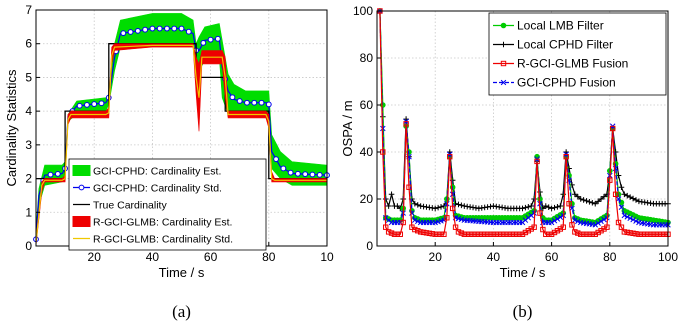  What do you see at coordinates (565, 45) in the screenshot?
I see `legend-label: Local CPHD Filter` at bounding box center [565, 45].